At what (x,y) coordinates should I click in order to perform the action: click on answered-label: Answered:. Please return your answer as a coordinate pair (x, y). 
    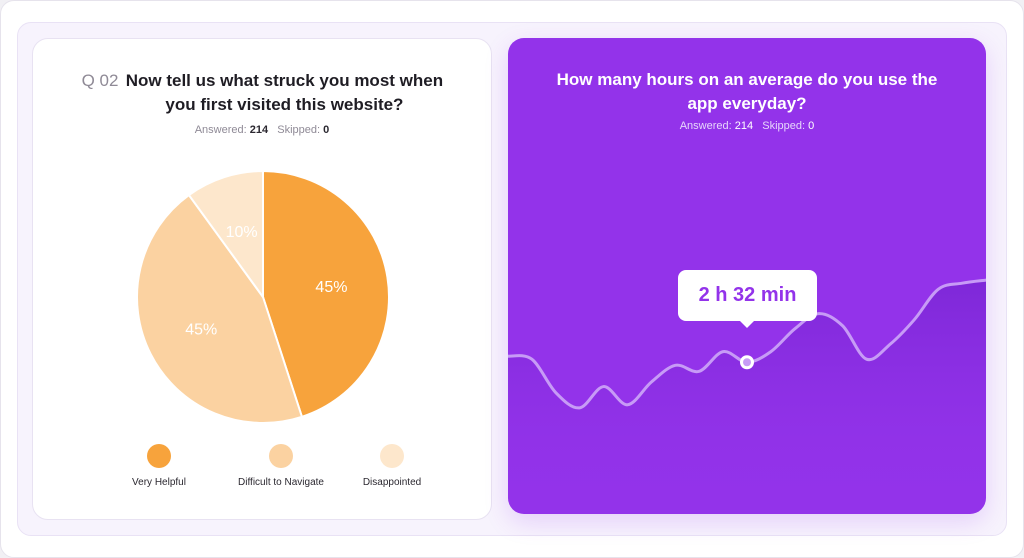
    Looking at the image, I should click on (220, 130).